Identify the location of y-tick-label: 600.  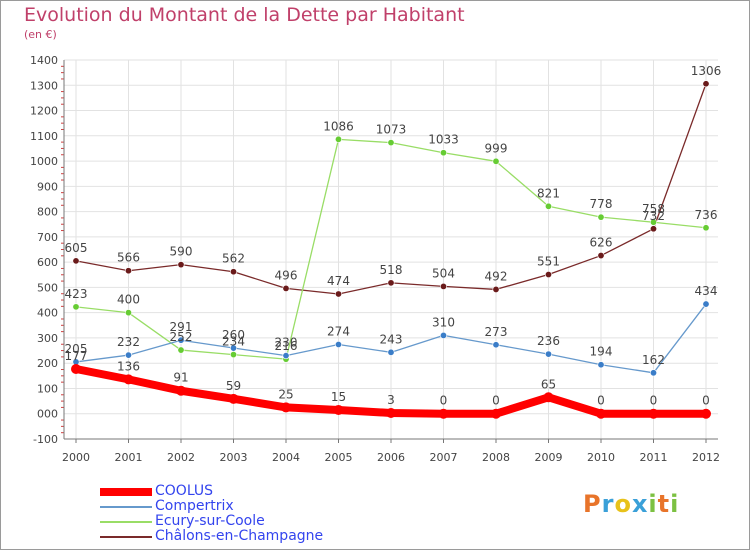
(47, 262).